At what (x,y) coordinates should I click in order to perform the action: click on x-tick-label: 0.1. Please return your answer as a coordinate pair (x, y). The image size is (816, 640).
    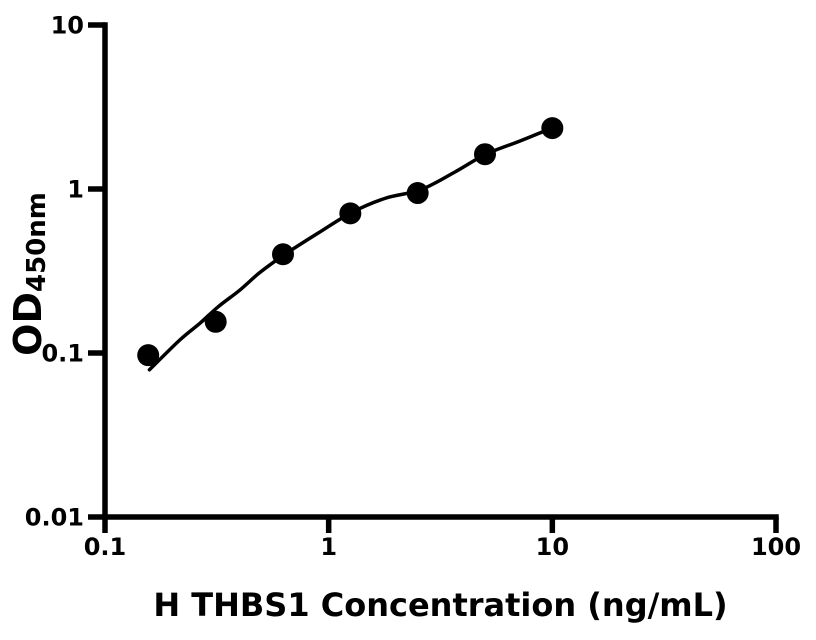
    Looking at the image, I should click on (105, 547).